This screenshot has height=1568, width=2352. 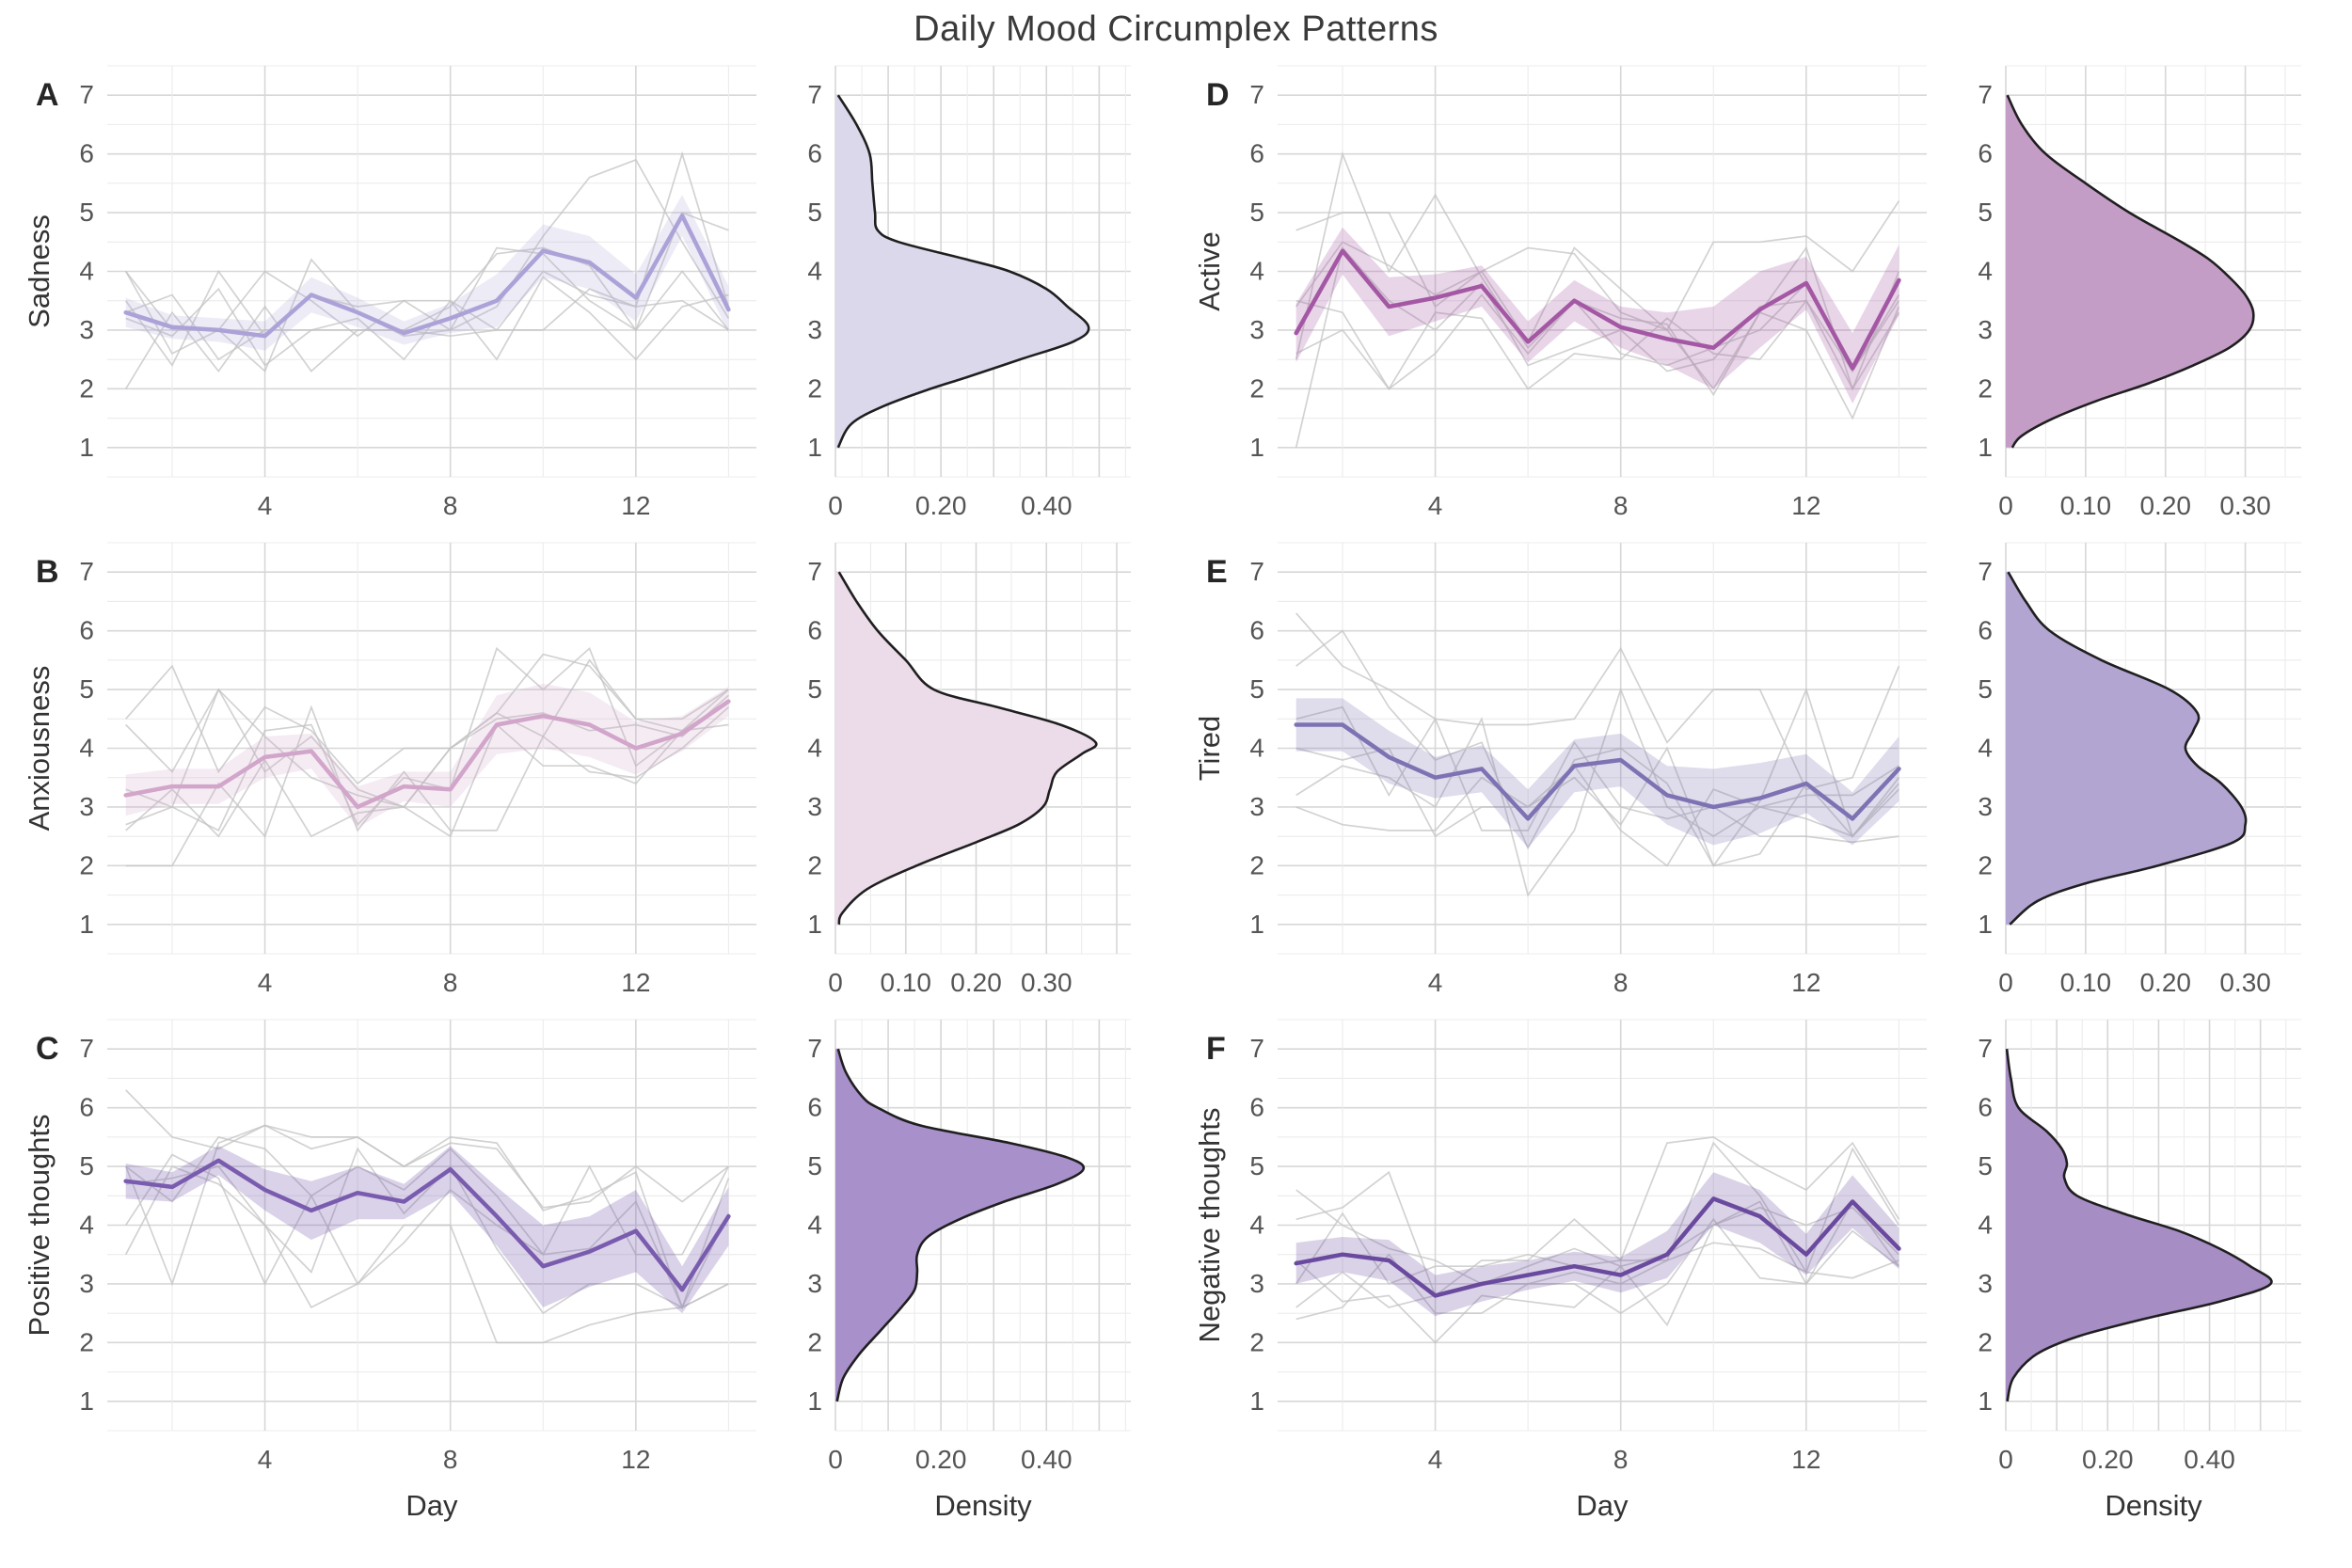 What do you see at coordinates (969, 769) in the screenshot?
I see `panel-B-density-plot: 1 2 3 4 5 6 7 0 0.10 0.20 0.30` at bounding box center [969, 769].